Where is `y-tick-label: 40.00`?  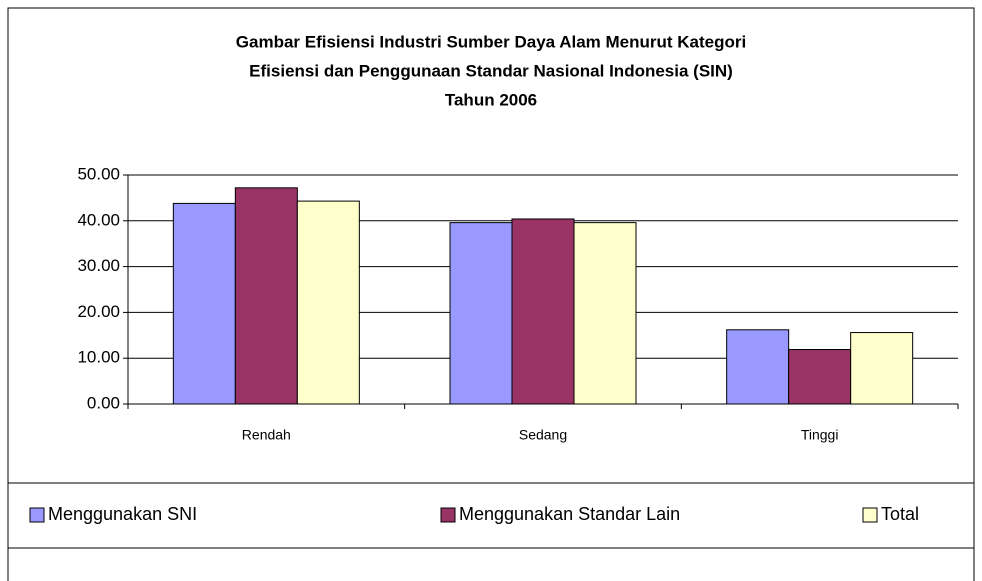 y-tick-label: 40.00 is located at coordinates (98, 219).